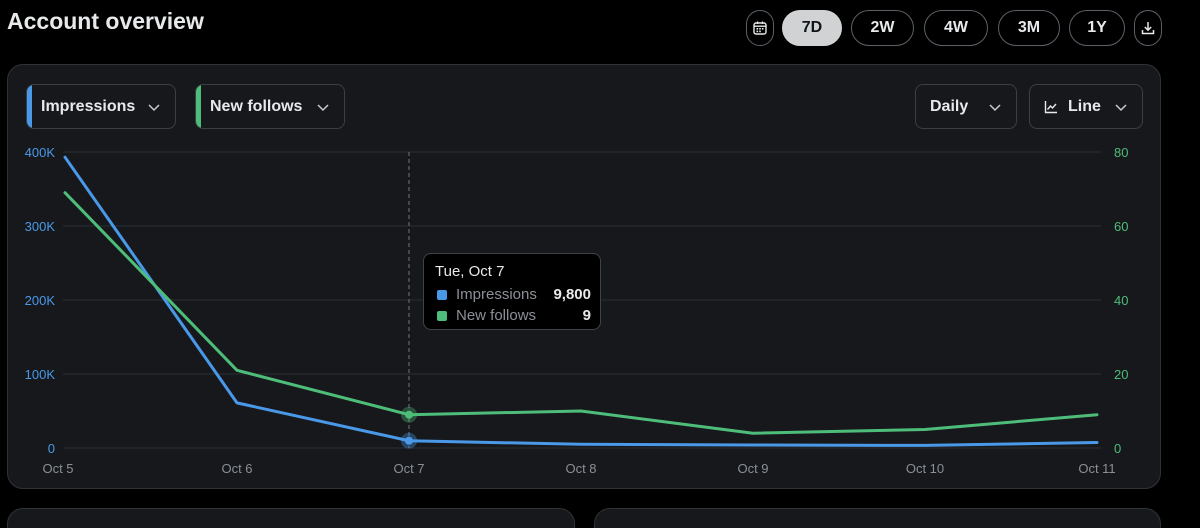 The height and width of the screenshot is (528, 1200). Describe the element at coordinates (496, 315) in the screenshot. I see `tooltip-label: New follows` at that location.